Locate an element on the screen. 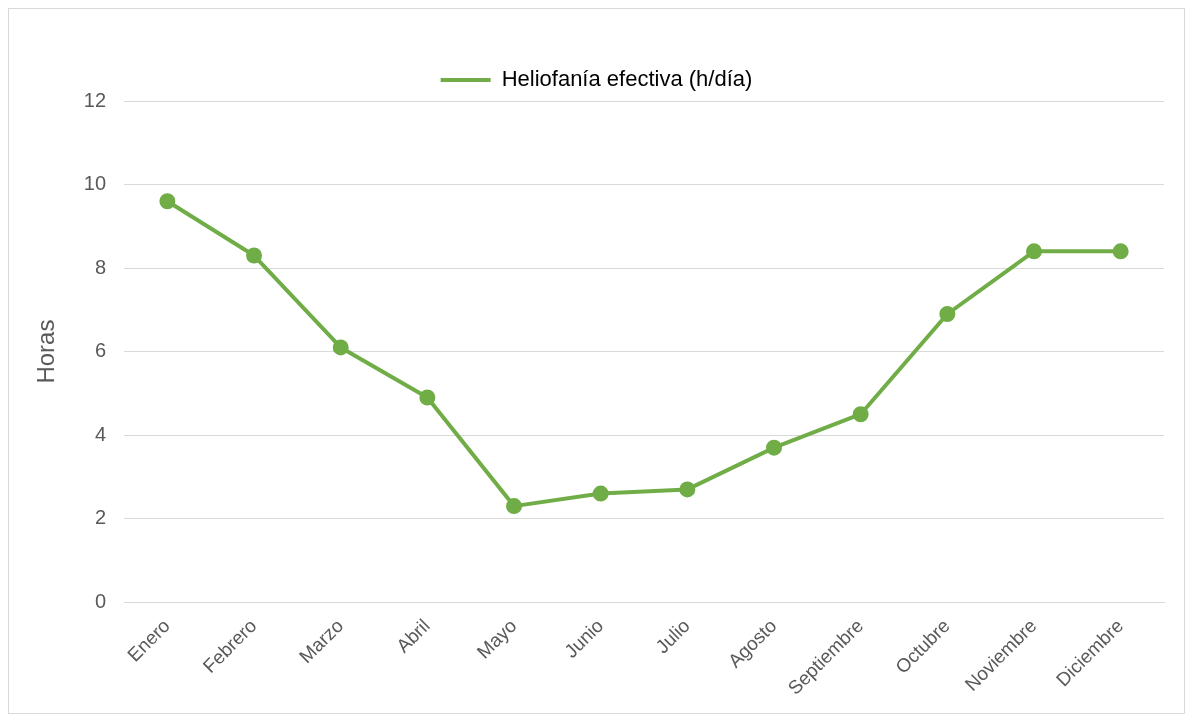 This screenshot has height=720, width=1191. y-tick-label: 4 is located at coordinates (100, 433).